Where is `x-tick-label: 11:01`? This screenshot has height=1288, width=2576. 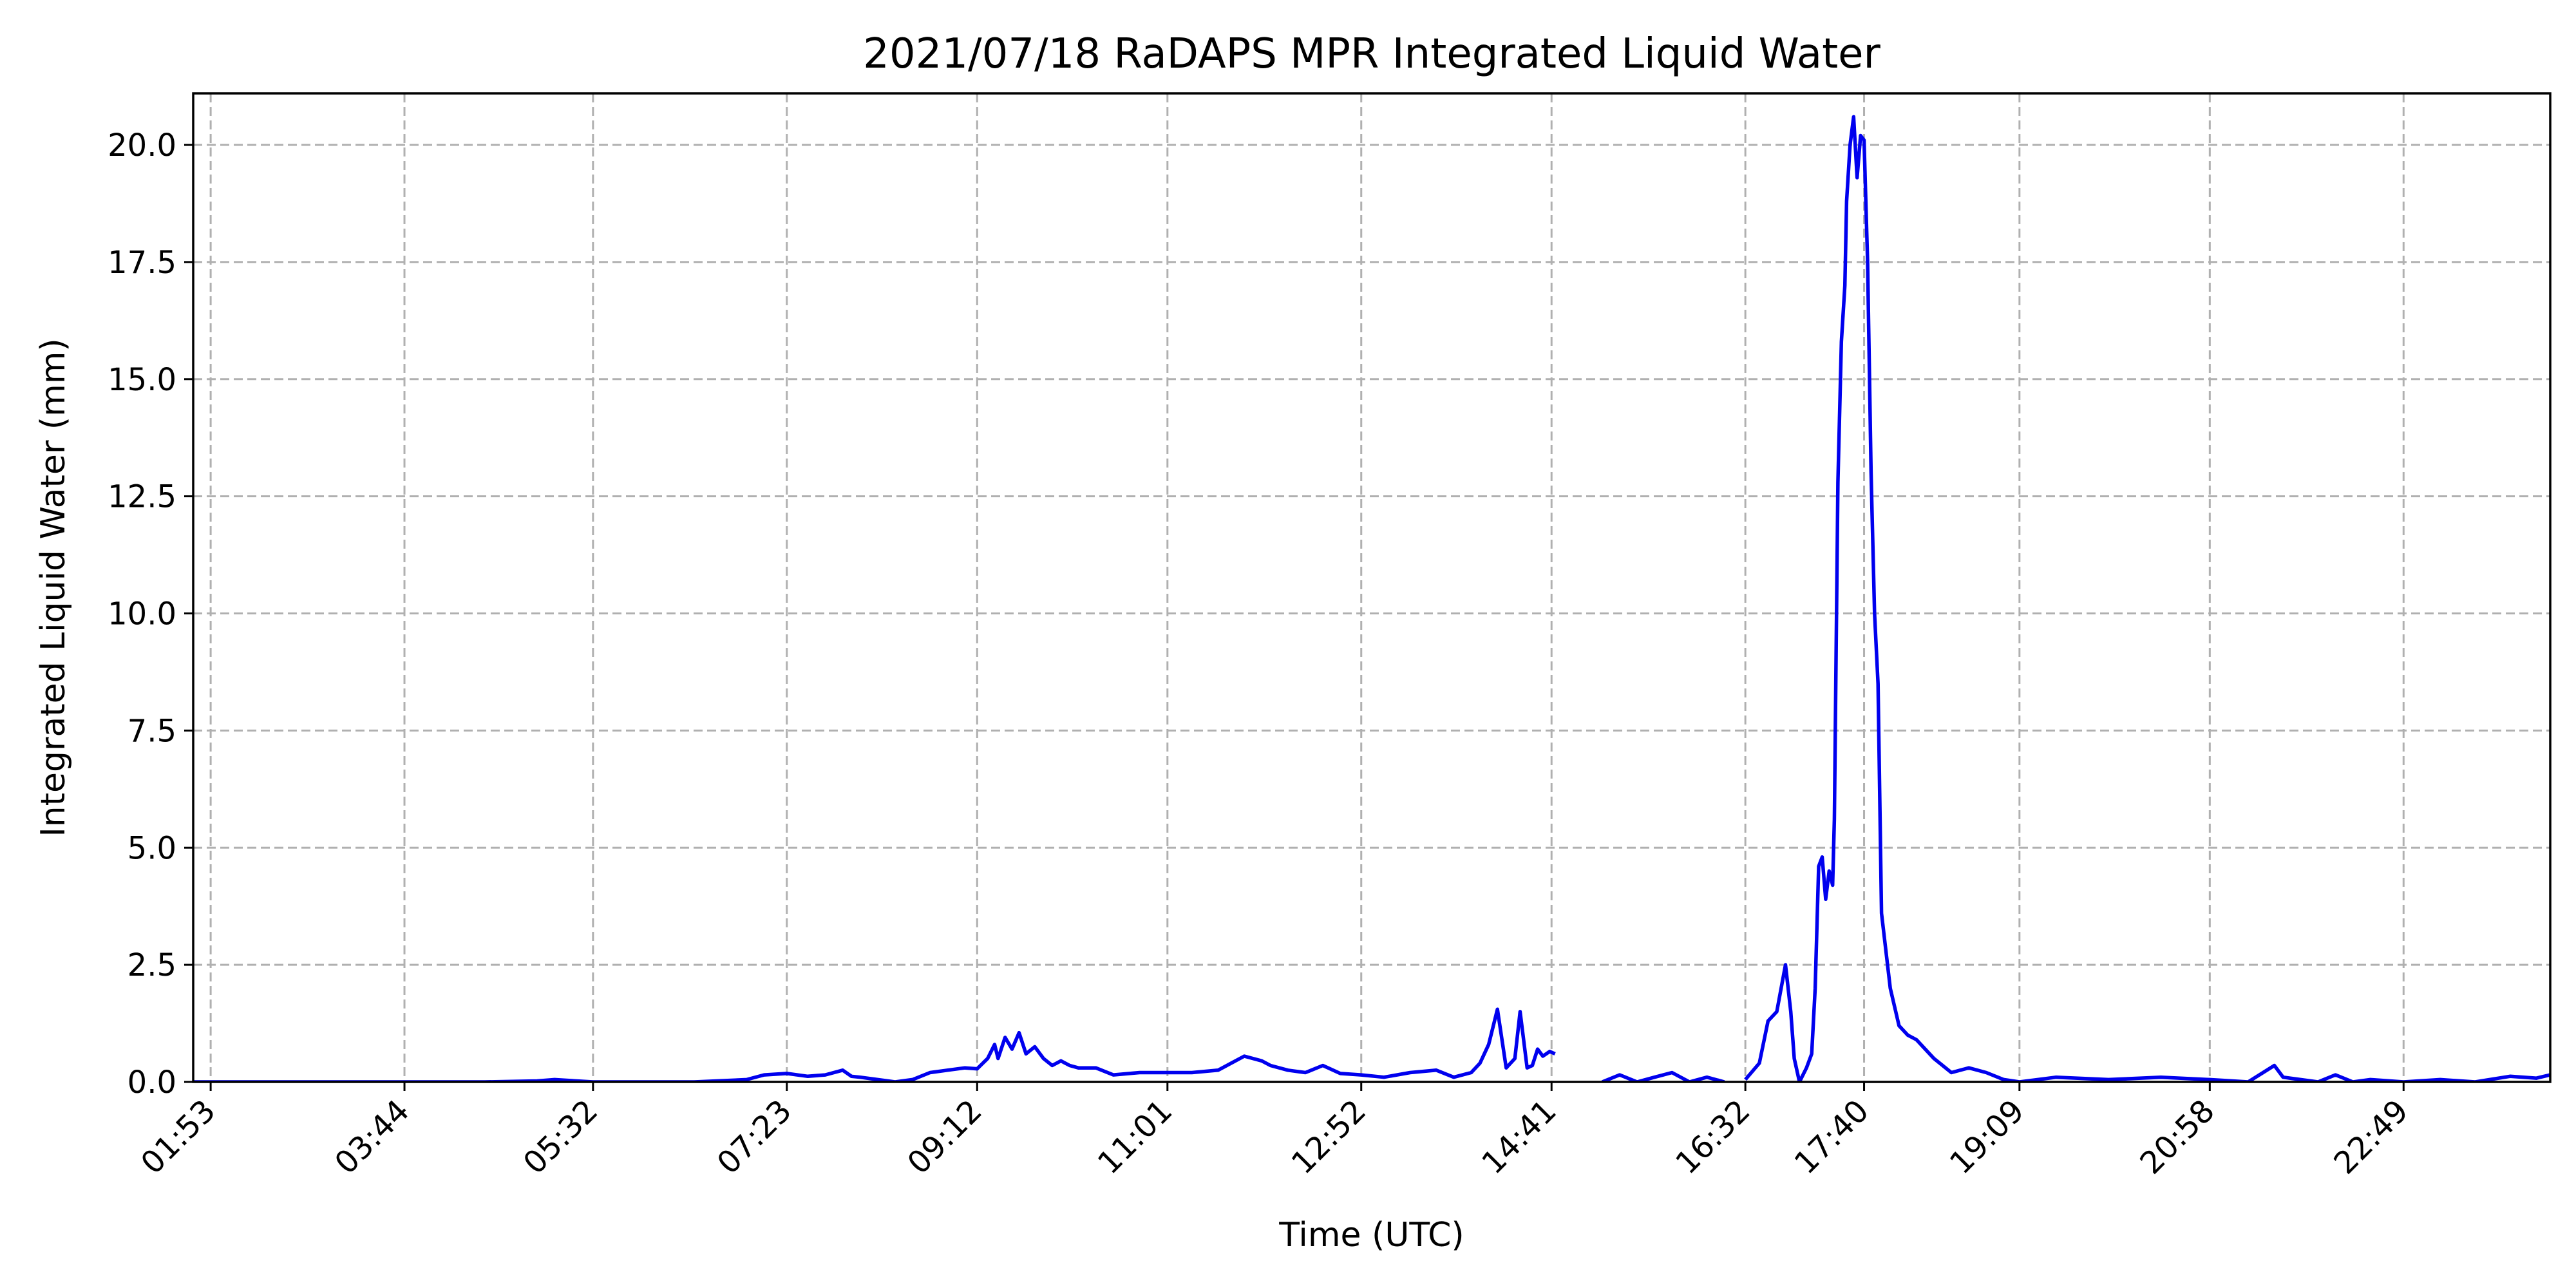
x-tick-label: 11:01 is located at coordinates (1135, 1137).